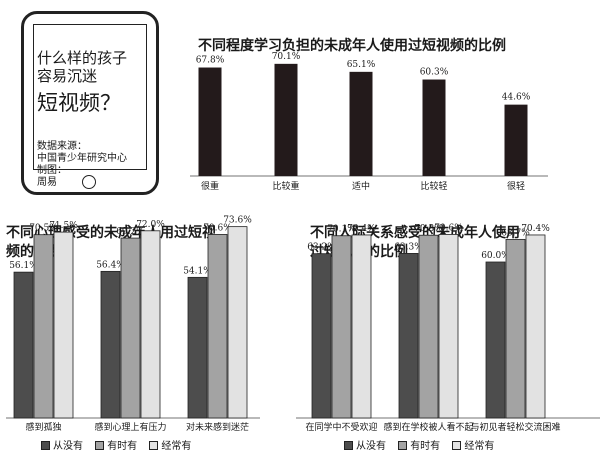 Image resolution: width=602 pixels, height=454 pixels. What do you see at coordinates (217, 228) in the screenshot?
I see `chart2-value-label: 70.6%` at bounding box center [217, 228].